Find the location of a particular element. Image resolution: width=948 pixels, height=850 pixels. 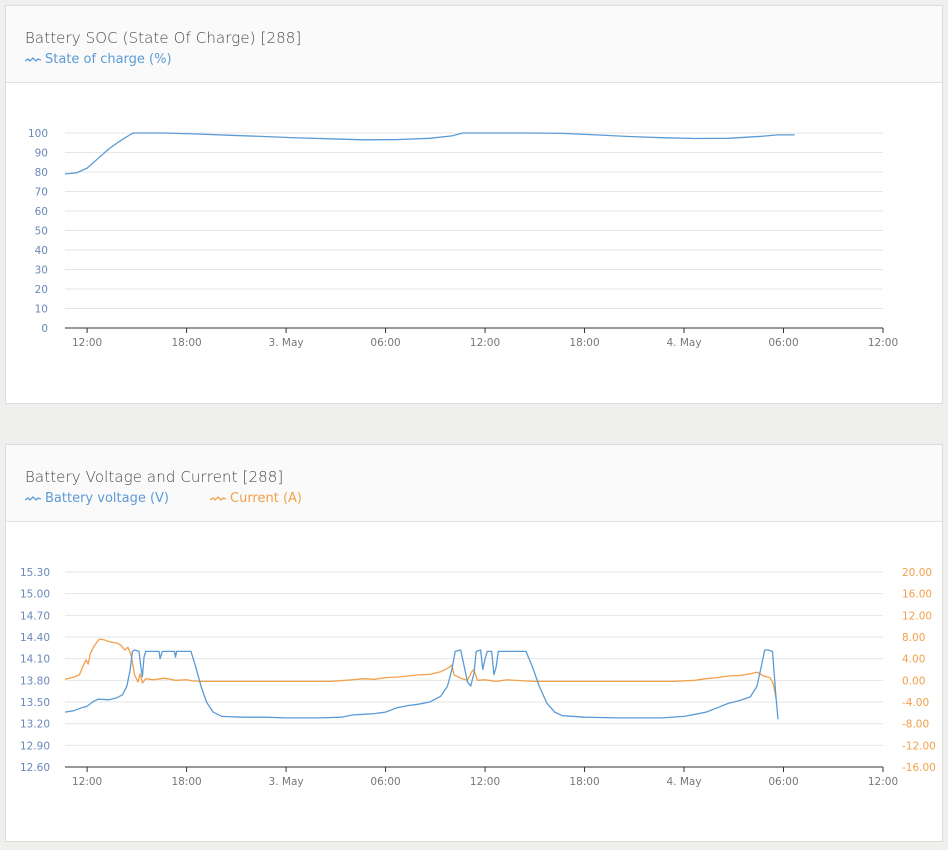

y-tick-label: 50 is located at coordinates (41, 232).